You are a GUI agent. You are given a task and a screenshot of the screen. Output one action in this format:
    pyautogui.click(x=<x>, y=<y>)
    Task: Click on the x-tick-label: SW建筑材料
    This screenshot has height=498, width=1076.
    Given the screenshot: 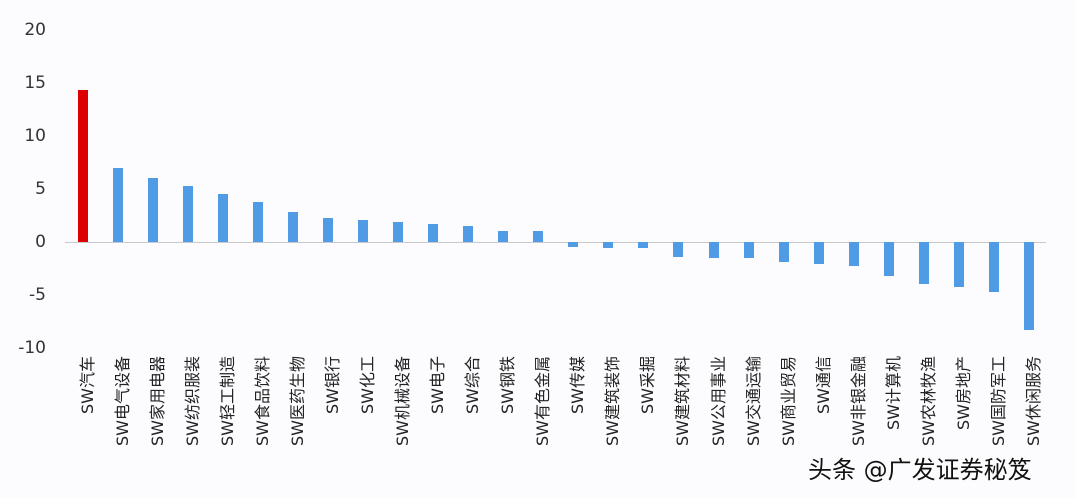 What is the action you would take?
    pyautogui.click(x=680, y=426)
    